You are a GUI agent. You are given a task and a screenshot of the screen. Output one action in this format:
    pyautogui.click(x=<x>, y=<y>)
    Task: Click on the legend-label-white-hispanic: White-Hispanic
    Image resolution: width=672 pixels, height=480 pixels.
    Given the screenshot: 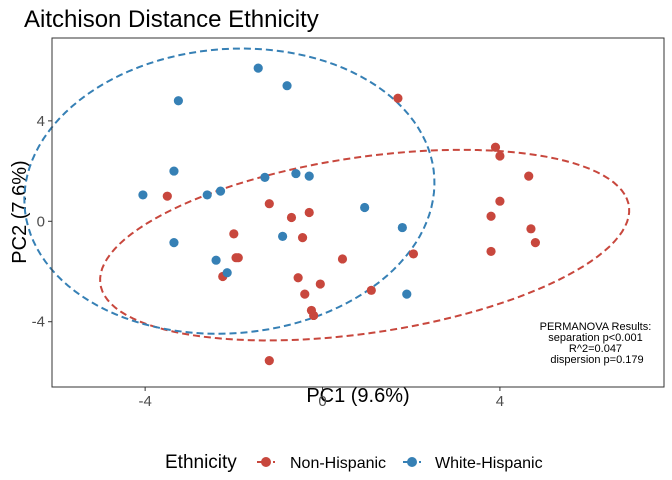 What is the action you would take?
    pyautogui.click(x=489, y=463)
    